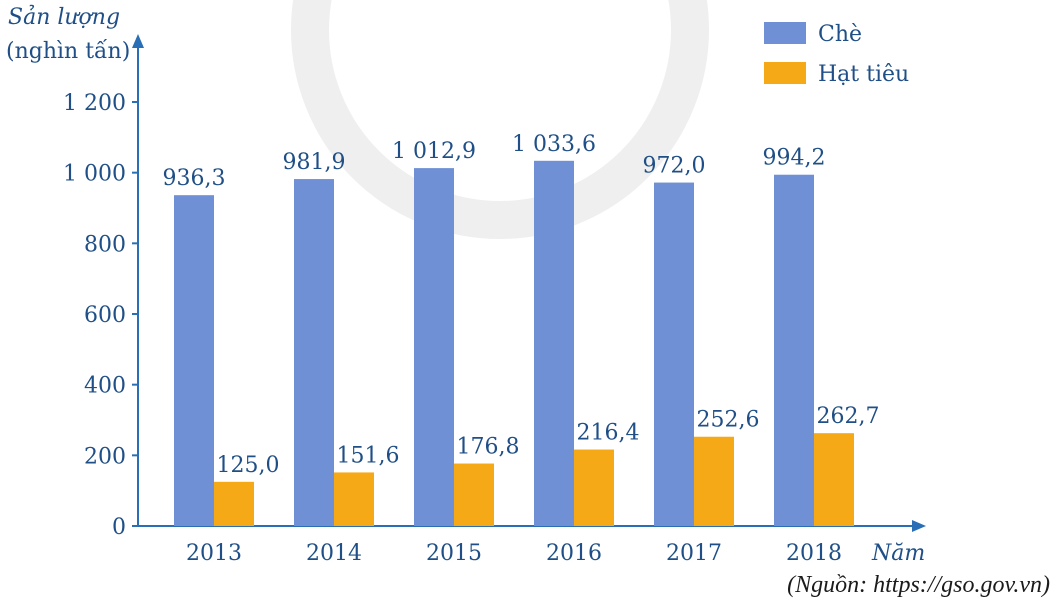  I want to click on data-label-hat-tieu: 216,4, so click(608, 433).